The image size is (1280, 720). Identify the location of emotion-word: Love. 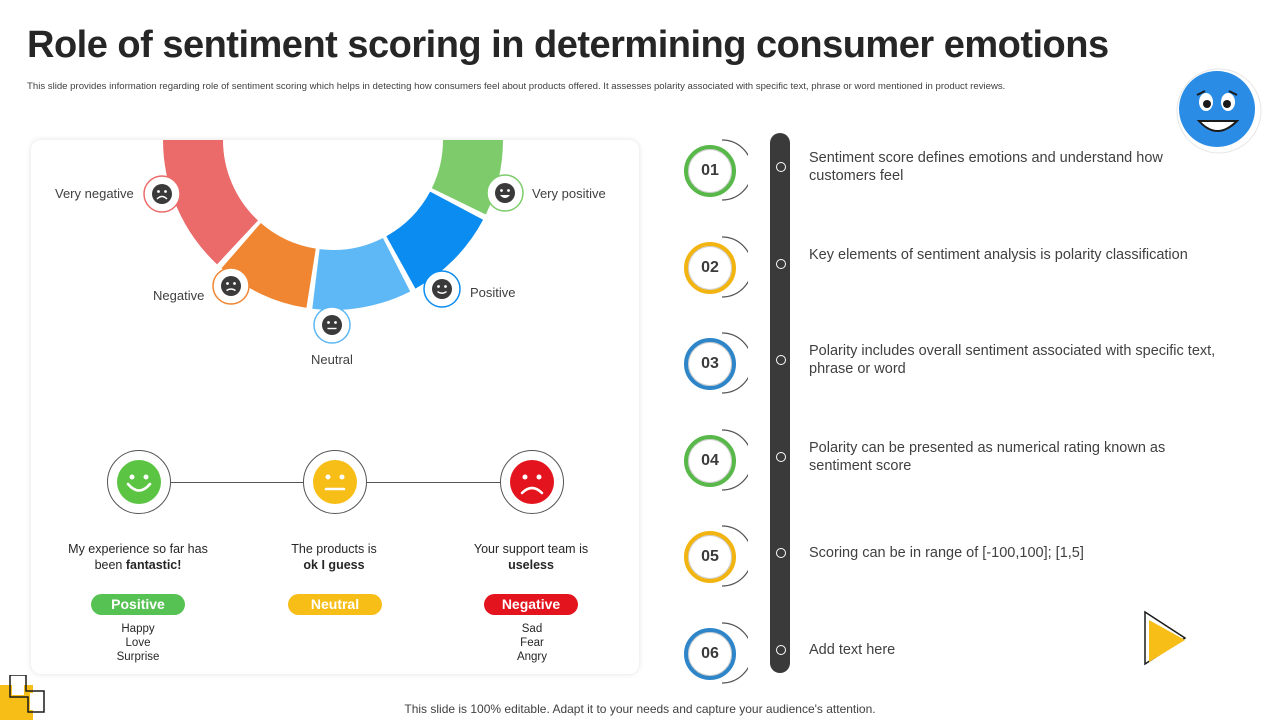
(138, 643).